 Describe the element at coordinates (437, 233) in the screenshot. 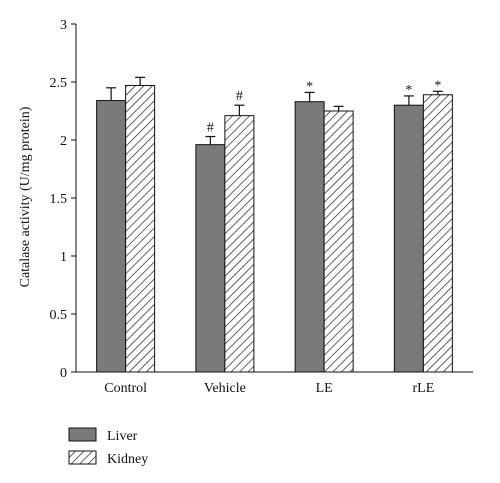

I see `bar-kidney-rle` at that location.